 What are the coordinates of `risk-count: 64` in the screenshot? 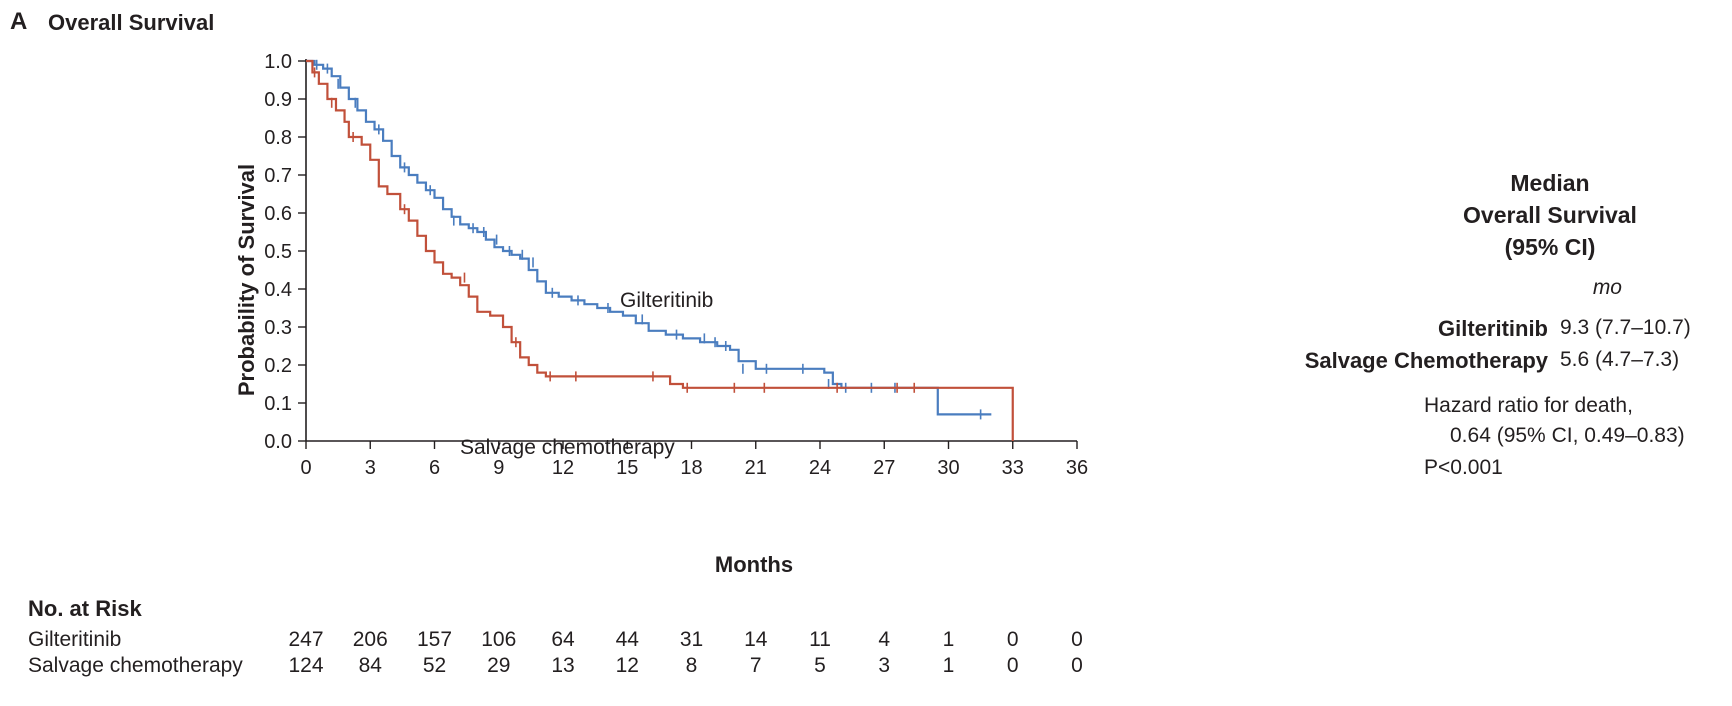 It's located at (563, 639).